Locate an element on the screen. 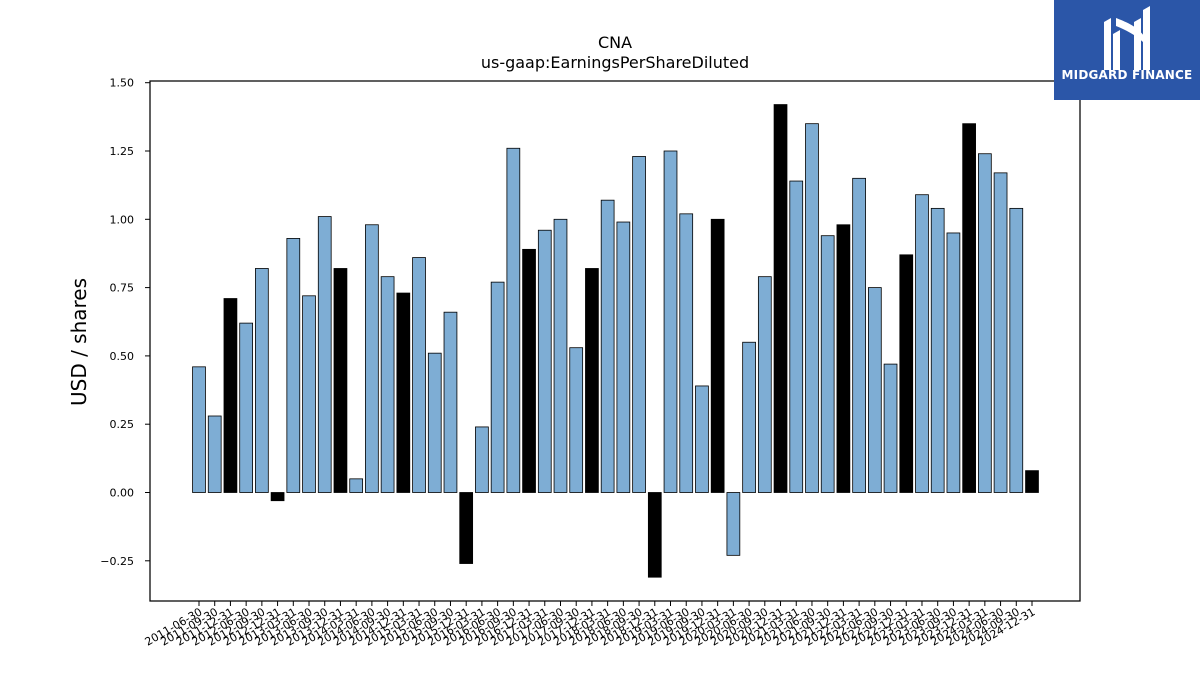  chart-title: CNA is located at coordinates (615, 42).